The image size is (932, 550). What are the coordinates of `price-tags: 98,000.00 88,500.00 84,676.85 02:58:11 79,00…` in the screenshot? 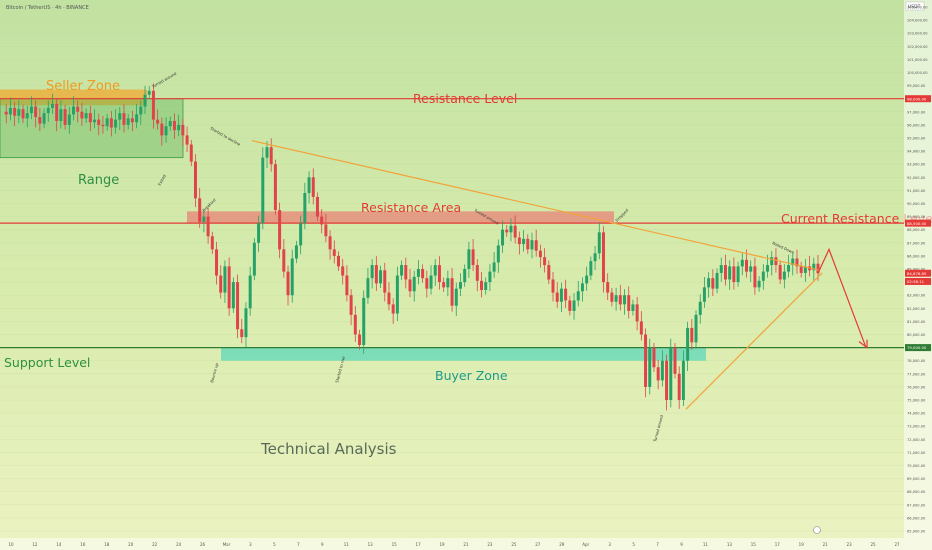 It's located at (918, 223).